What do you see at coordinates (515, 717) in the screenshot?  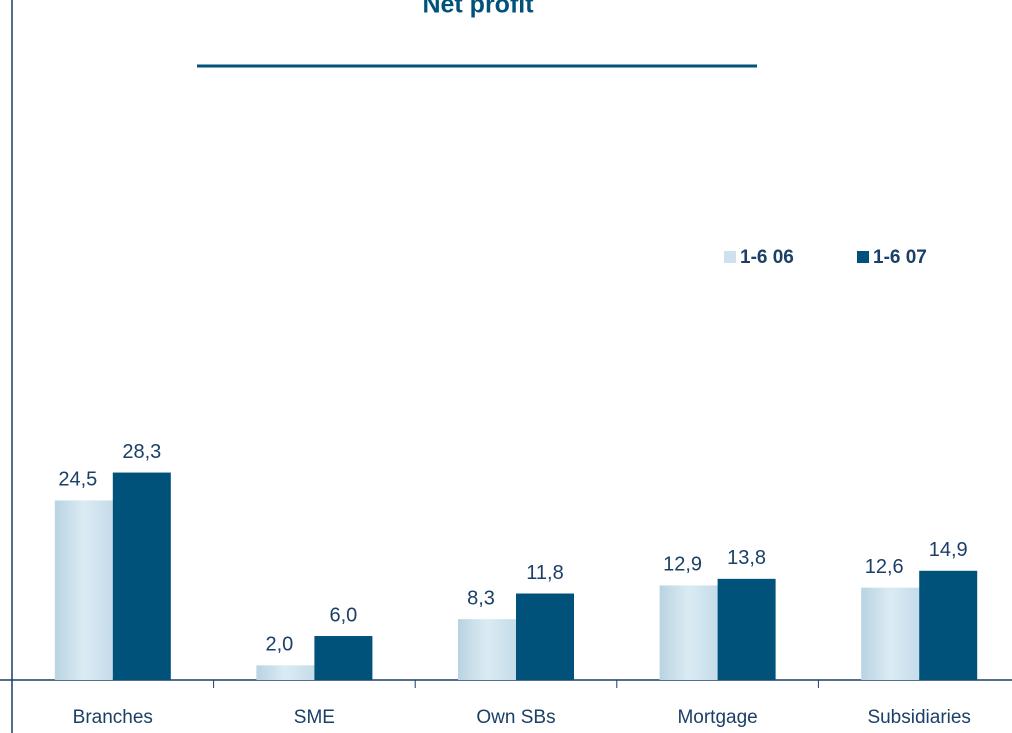 I see `x-tick-label: Own SBs` at bounding box center [515, 717].